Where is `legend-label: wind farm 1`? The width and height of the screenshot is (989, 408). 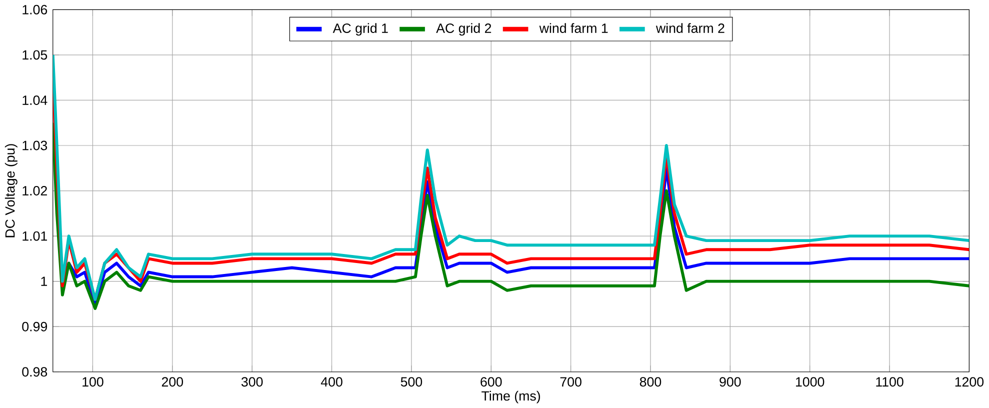
legend-label: wind farm 1 is located at coordinates (573, 28).